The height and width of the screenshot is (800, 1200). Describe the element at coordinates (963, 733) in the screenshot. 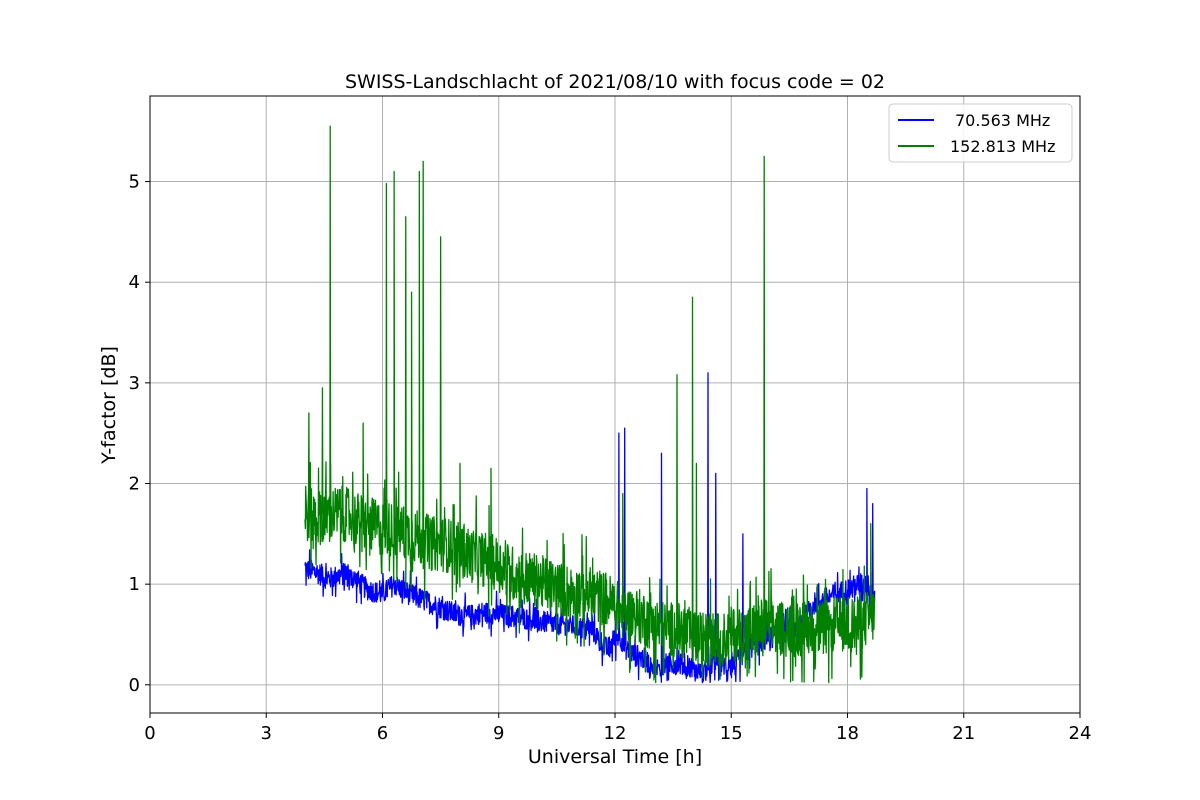

I see `x-tick-label: 21` at that location.